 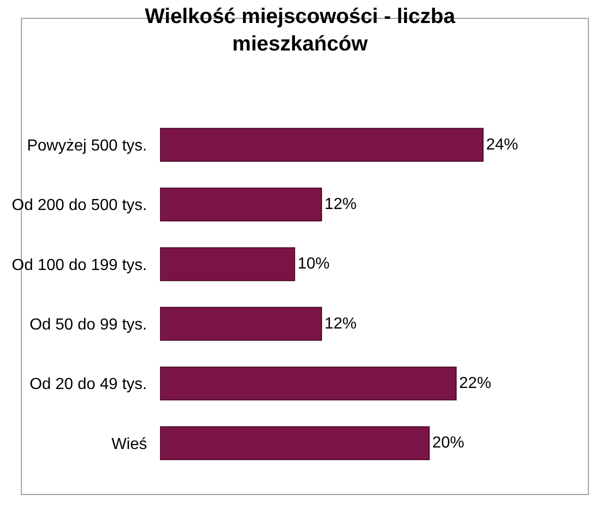 I want to click on y-tick-label: Od 50 do 99 tys., so click(x=88, y=325).